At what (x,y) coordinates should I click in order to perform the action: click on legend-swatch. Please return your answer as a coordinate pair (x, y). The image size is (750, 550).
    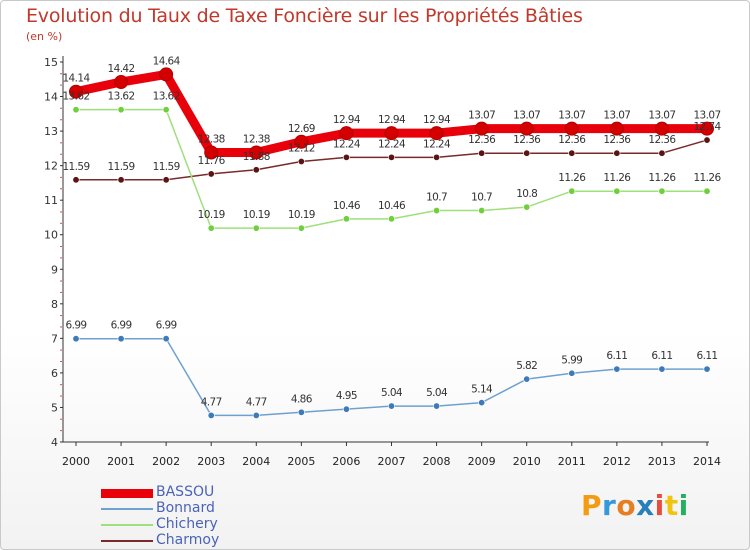
    Looking at the image, I should click on (127, 525).